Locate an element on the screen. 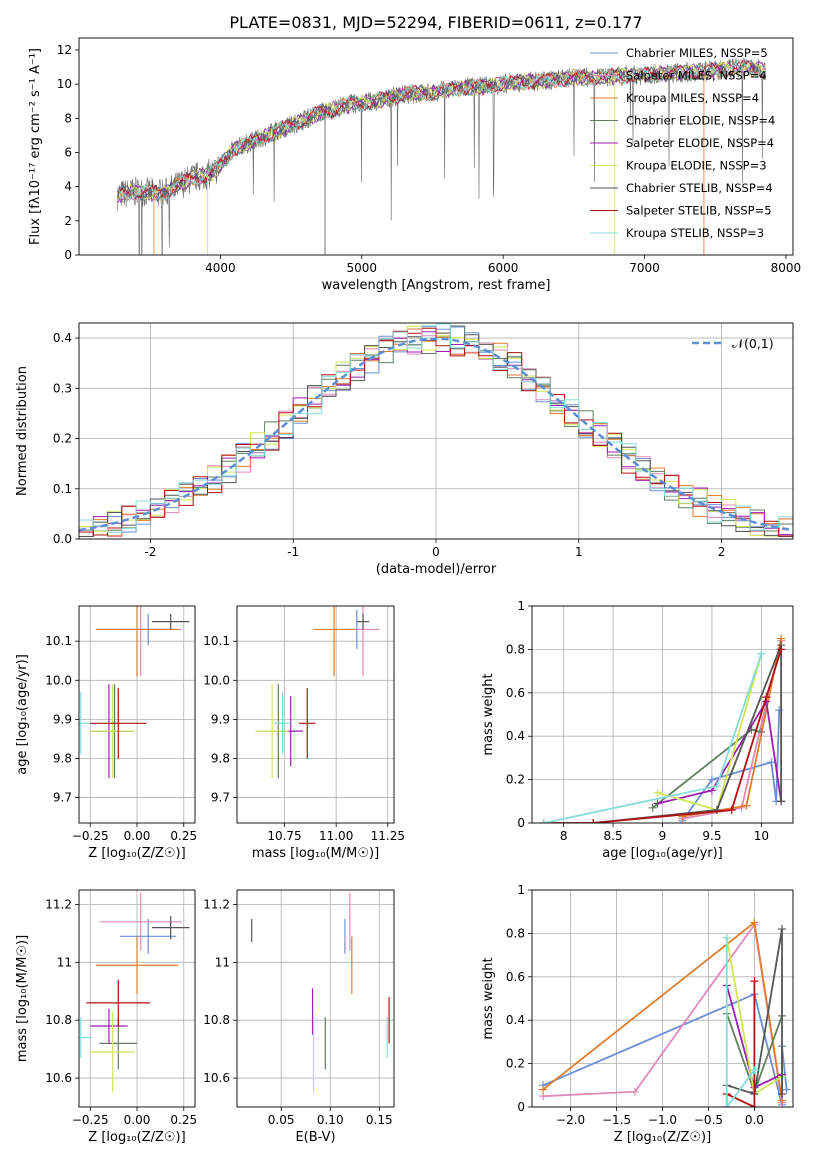 This screenshot has height=1170, width=819. mass_weight_vs_Z-plot-area is located at coordinates (665, 1012).